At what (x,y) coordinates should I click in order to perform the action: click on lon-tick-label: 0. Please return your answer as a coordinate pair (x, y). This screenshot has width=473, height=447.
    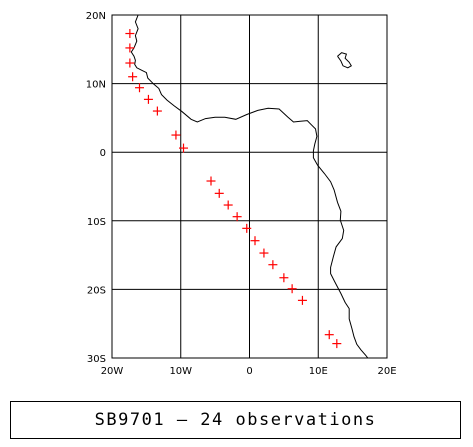
    Looking at the image, I should click on (249, 371).